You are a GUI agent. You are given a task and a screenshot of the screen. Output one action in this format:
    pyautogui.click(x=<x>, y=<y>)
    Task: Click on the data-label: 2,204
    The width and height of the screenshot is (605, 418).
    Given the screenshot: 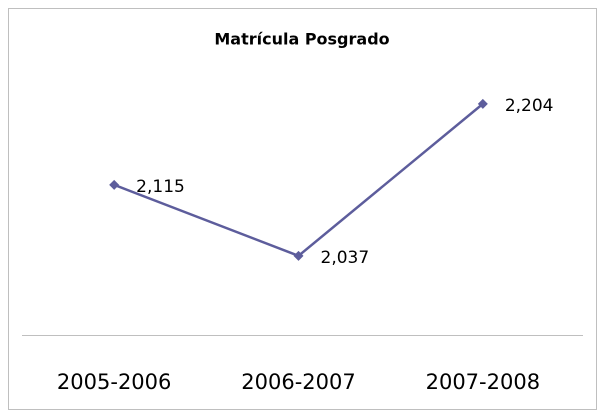 What is the action you would take?
    pyautogui.click(x=529, y=106)
    